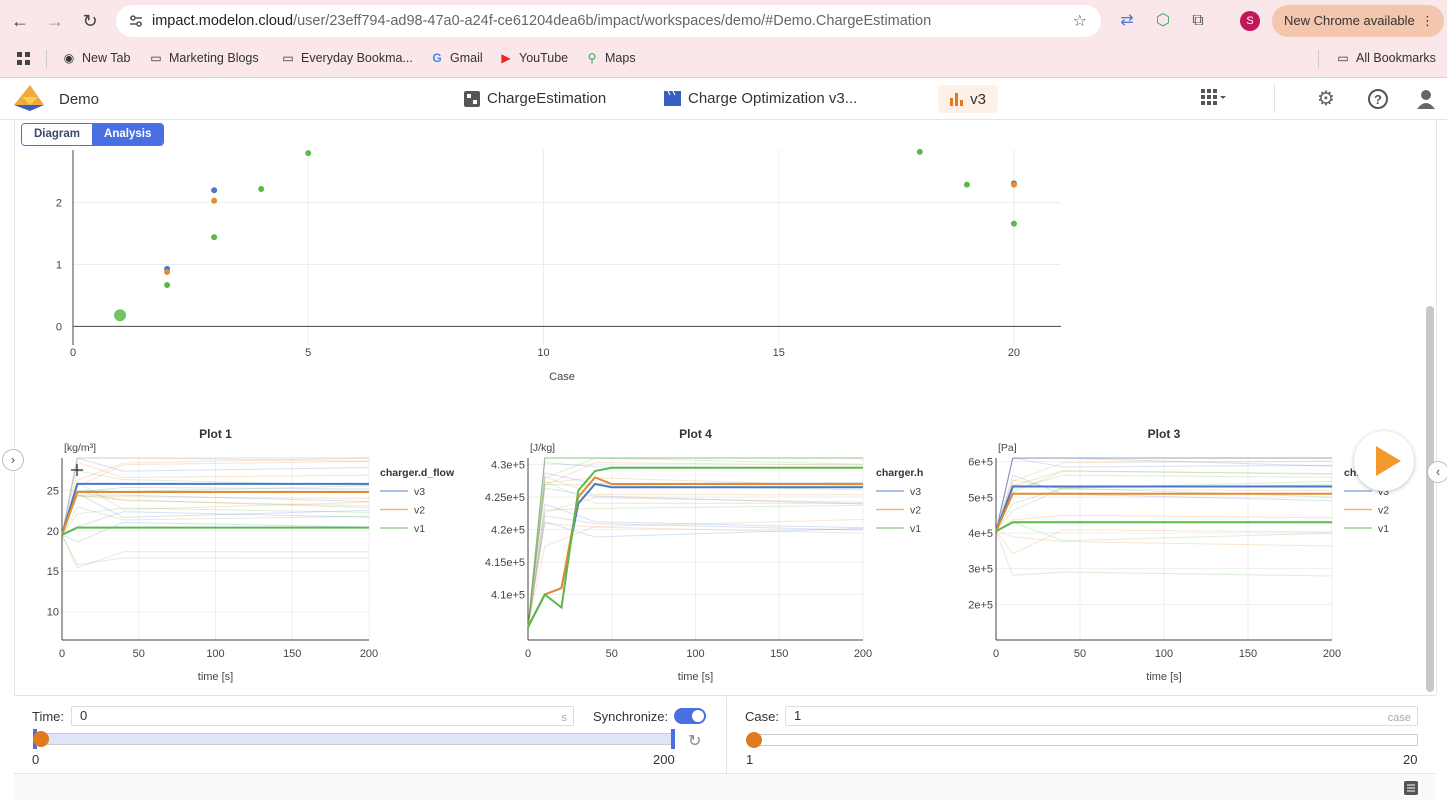 The width and height of the screenshot is (1447, 800). I want to click on plot-legend-label: v2, so click(419, 511).